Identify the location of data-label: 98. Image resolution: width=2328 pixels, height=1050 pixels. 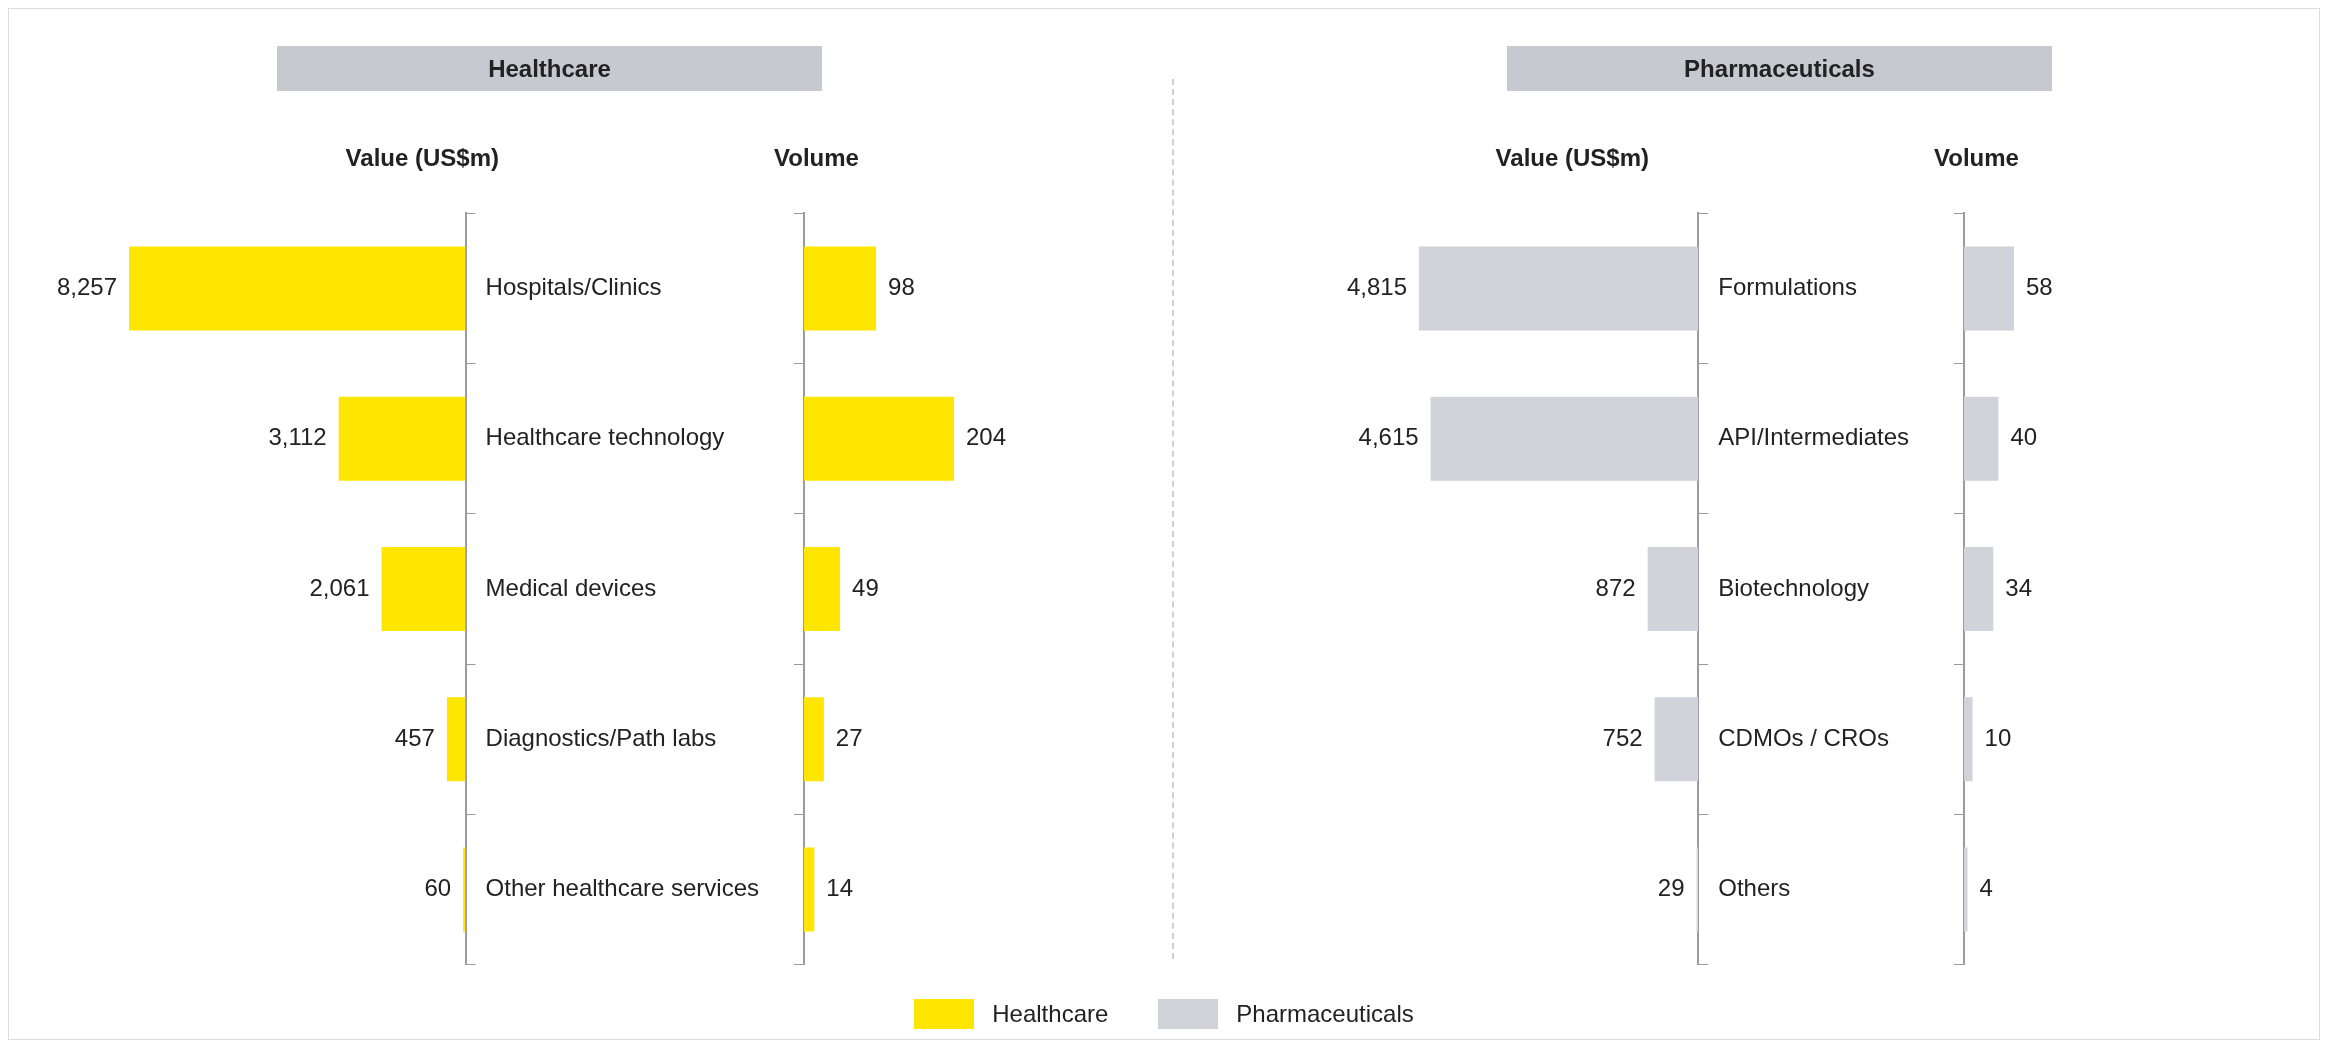
(901, 287).